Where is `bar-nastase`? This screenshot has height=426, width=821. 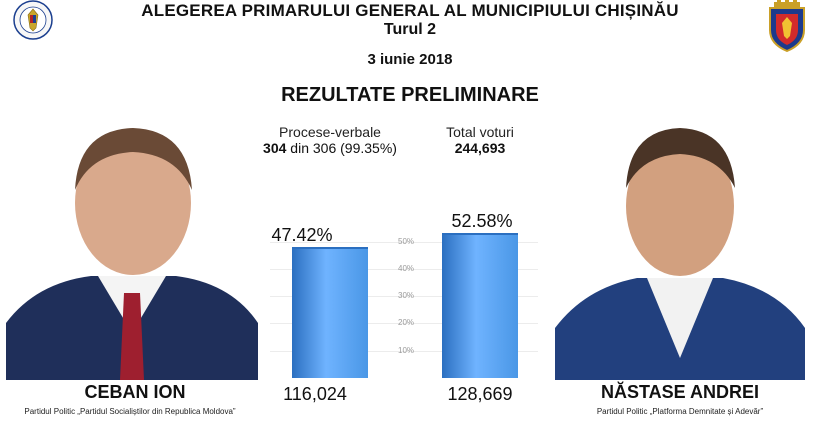 bar-nastase is located at coordinates (480, 305).